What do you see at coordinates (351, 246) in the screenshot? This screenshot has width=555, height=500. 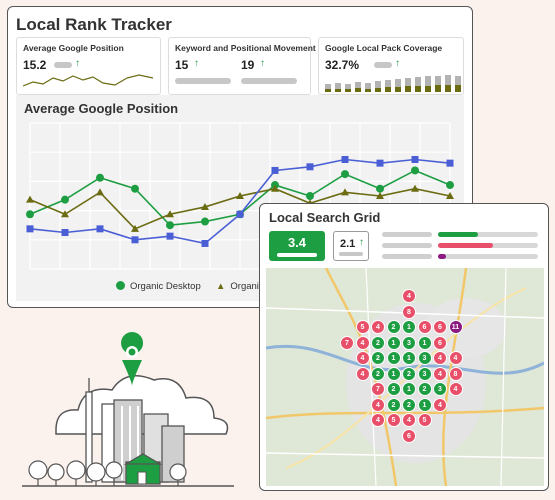 I see `grid-score-second: 2.1 ↑` at bounding box center [351, 246].